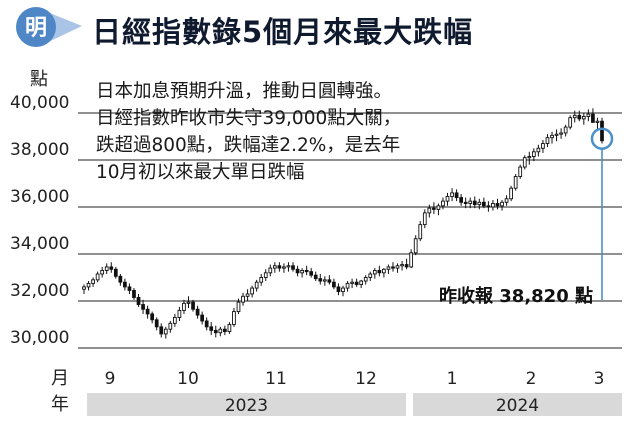 Image resolution: width=630 pixels, height=434 pixels. I want to click on badge-char: 明, so click(36, 28).